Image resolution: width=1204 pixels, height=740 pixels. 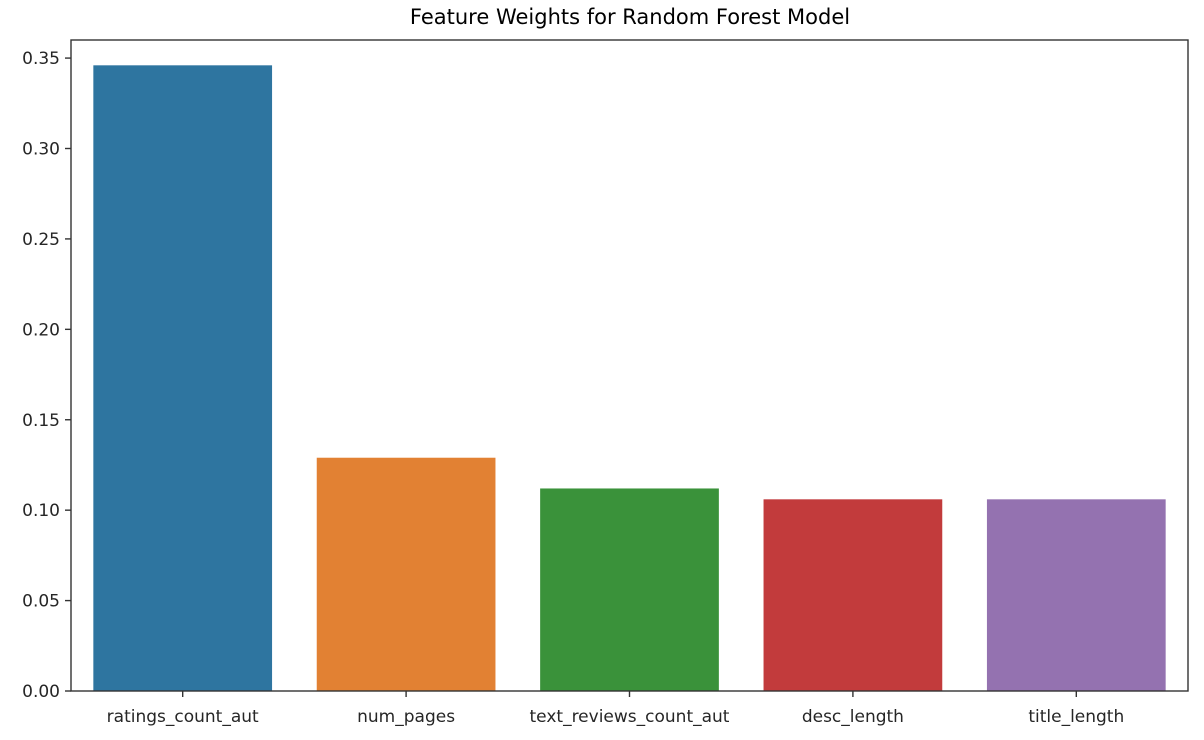 I want to click on y-tick-label: 0.00, so click(x=41, y=692).